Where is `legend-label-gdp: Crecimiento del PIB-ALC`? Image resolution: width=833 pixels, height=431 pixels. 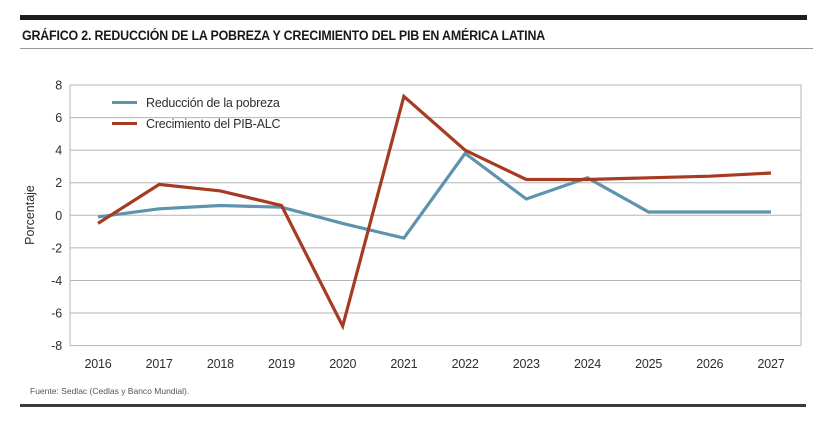 legend-label-gdp: Crecimiento del PIB-ALC is located at coordinates (213, 123).